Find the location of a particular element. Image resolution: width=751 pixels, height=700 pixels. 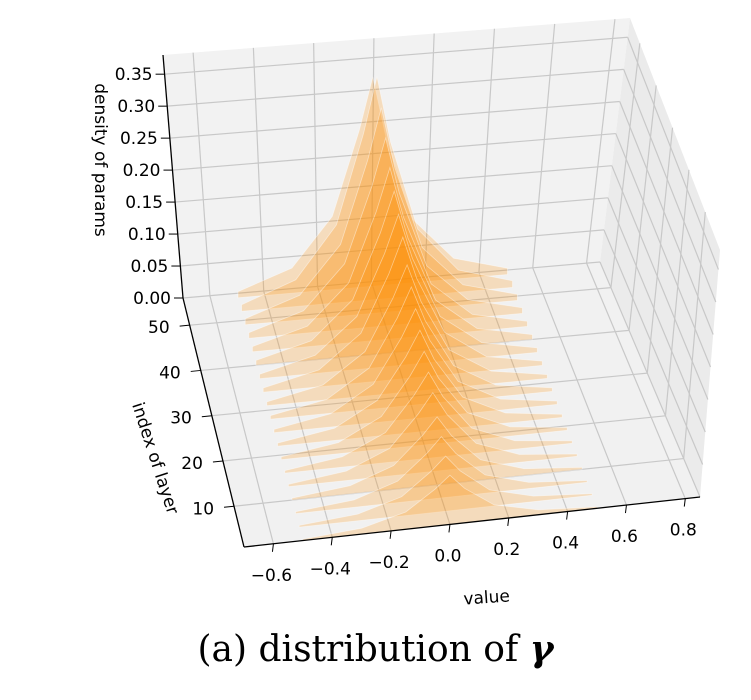

z-tick-label: 0.25 is located at coordinates (139, 139).